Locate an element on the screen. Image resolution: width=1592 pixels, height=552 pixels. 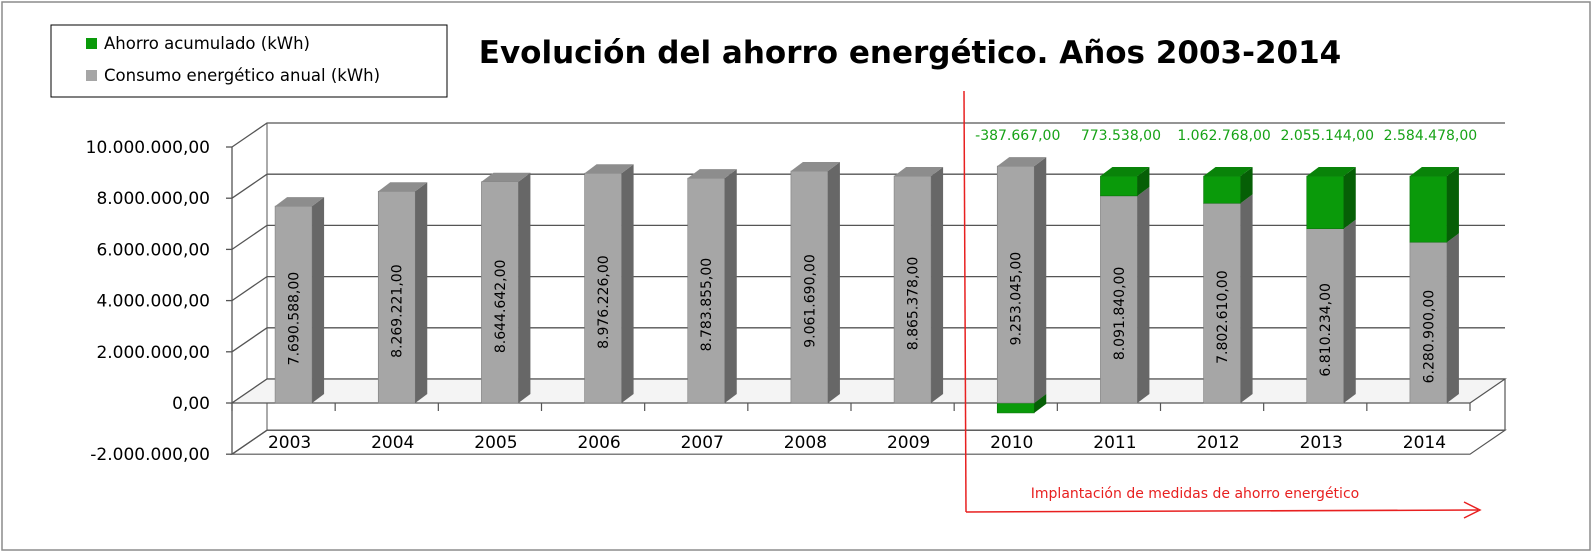
legend-swatch-consumption is located at coordinates (91, 75).